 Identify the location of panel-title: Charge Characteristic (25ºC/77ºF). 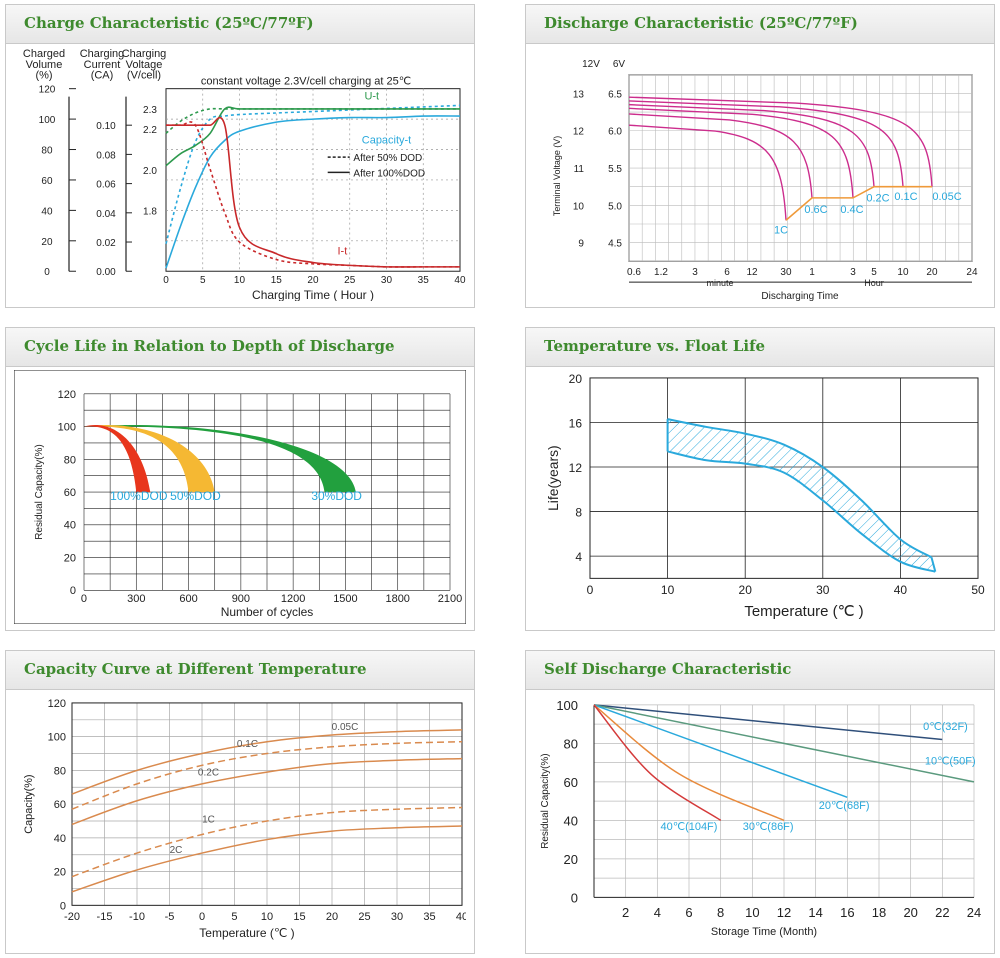
(169, 23).